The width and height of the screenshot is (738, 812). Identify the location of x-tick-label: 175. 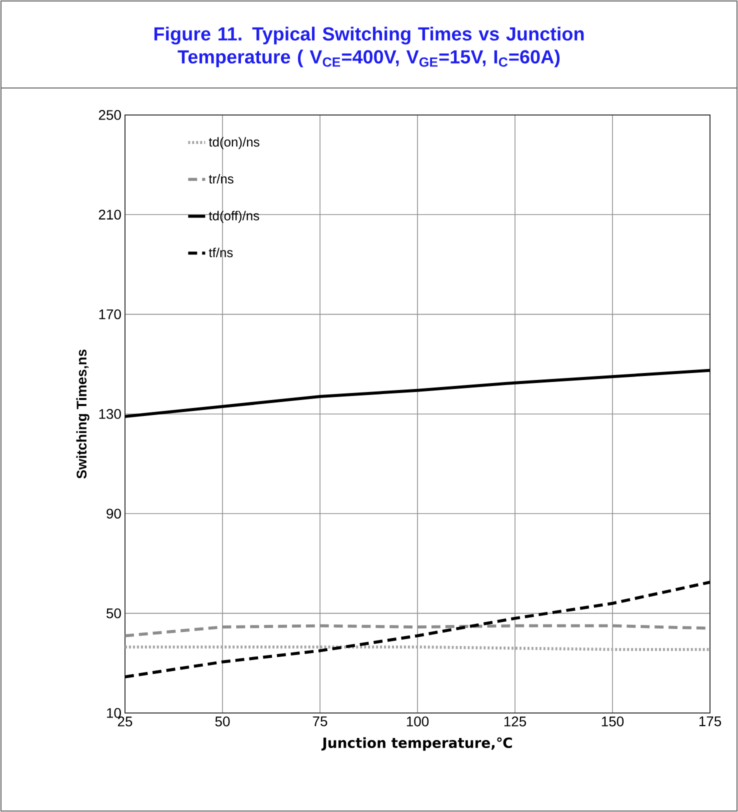
(710, 721).